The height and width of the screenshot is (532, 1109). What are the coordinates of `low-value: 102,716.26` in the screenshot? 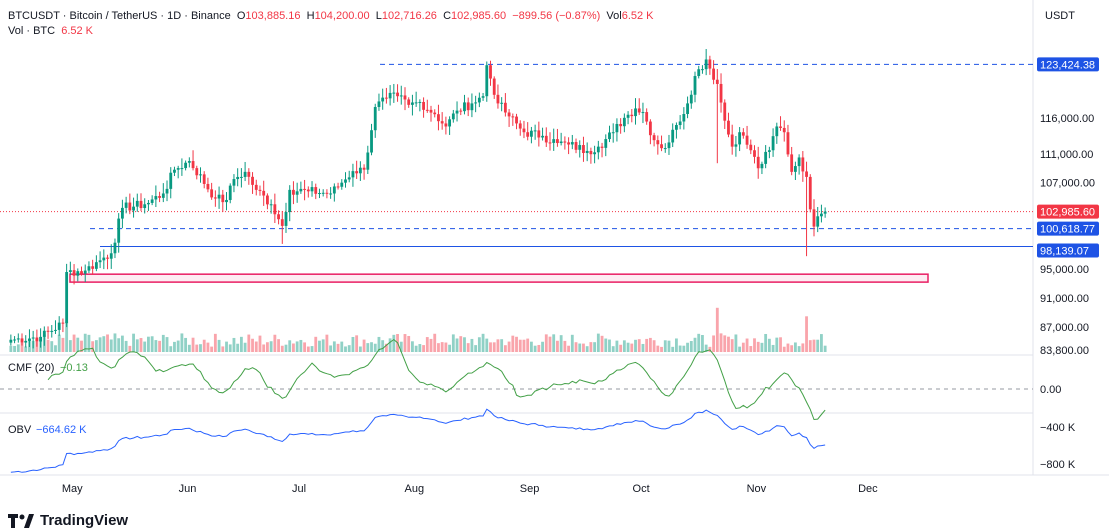 It's located at (409, 16).